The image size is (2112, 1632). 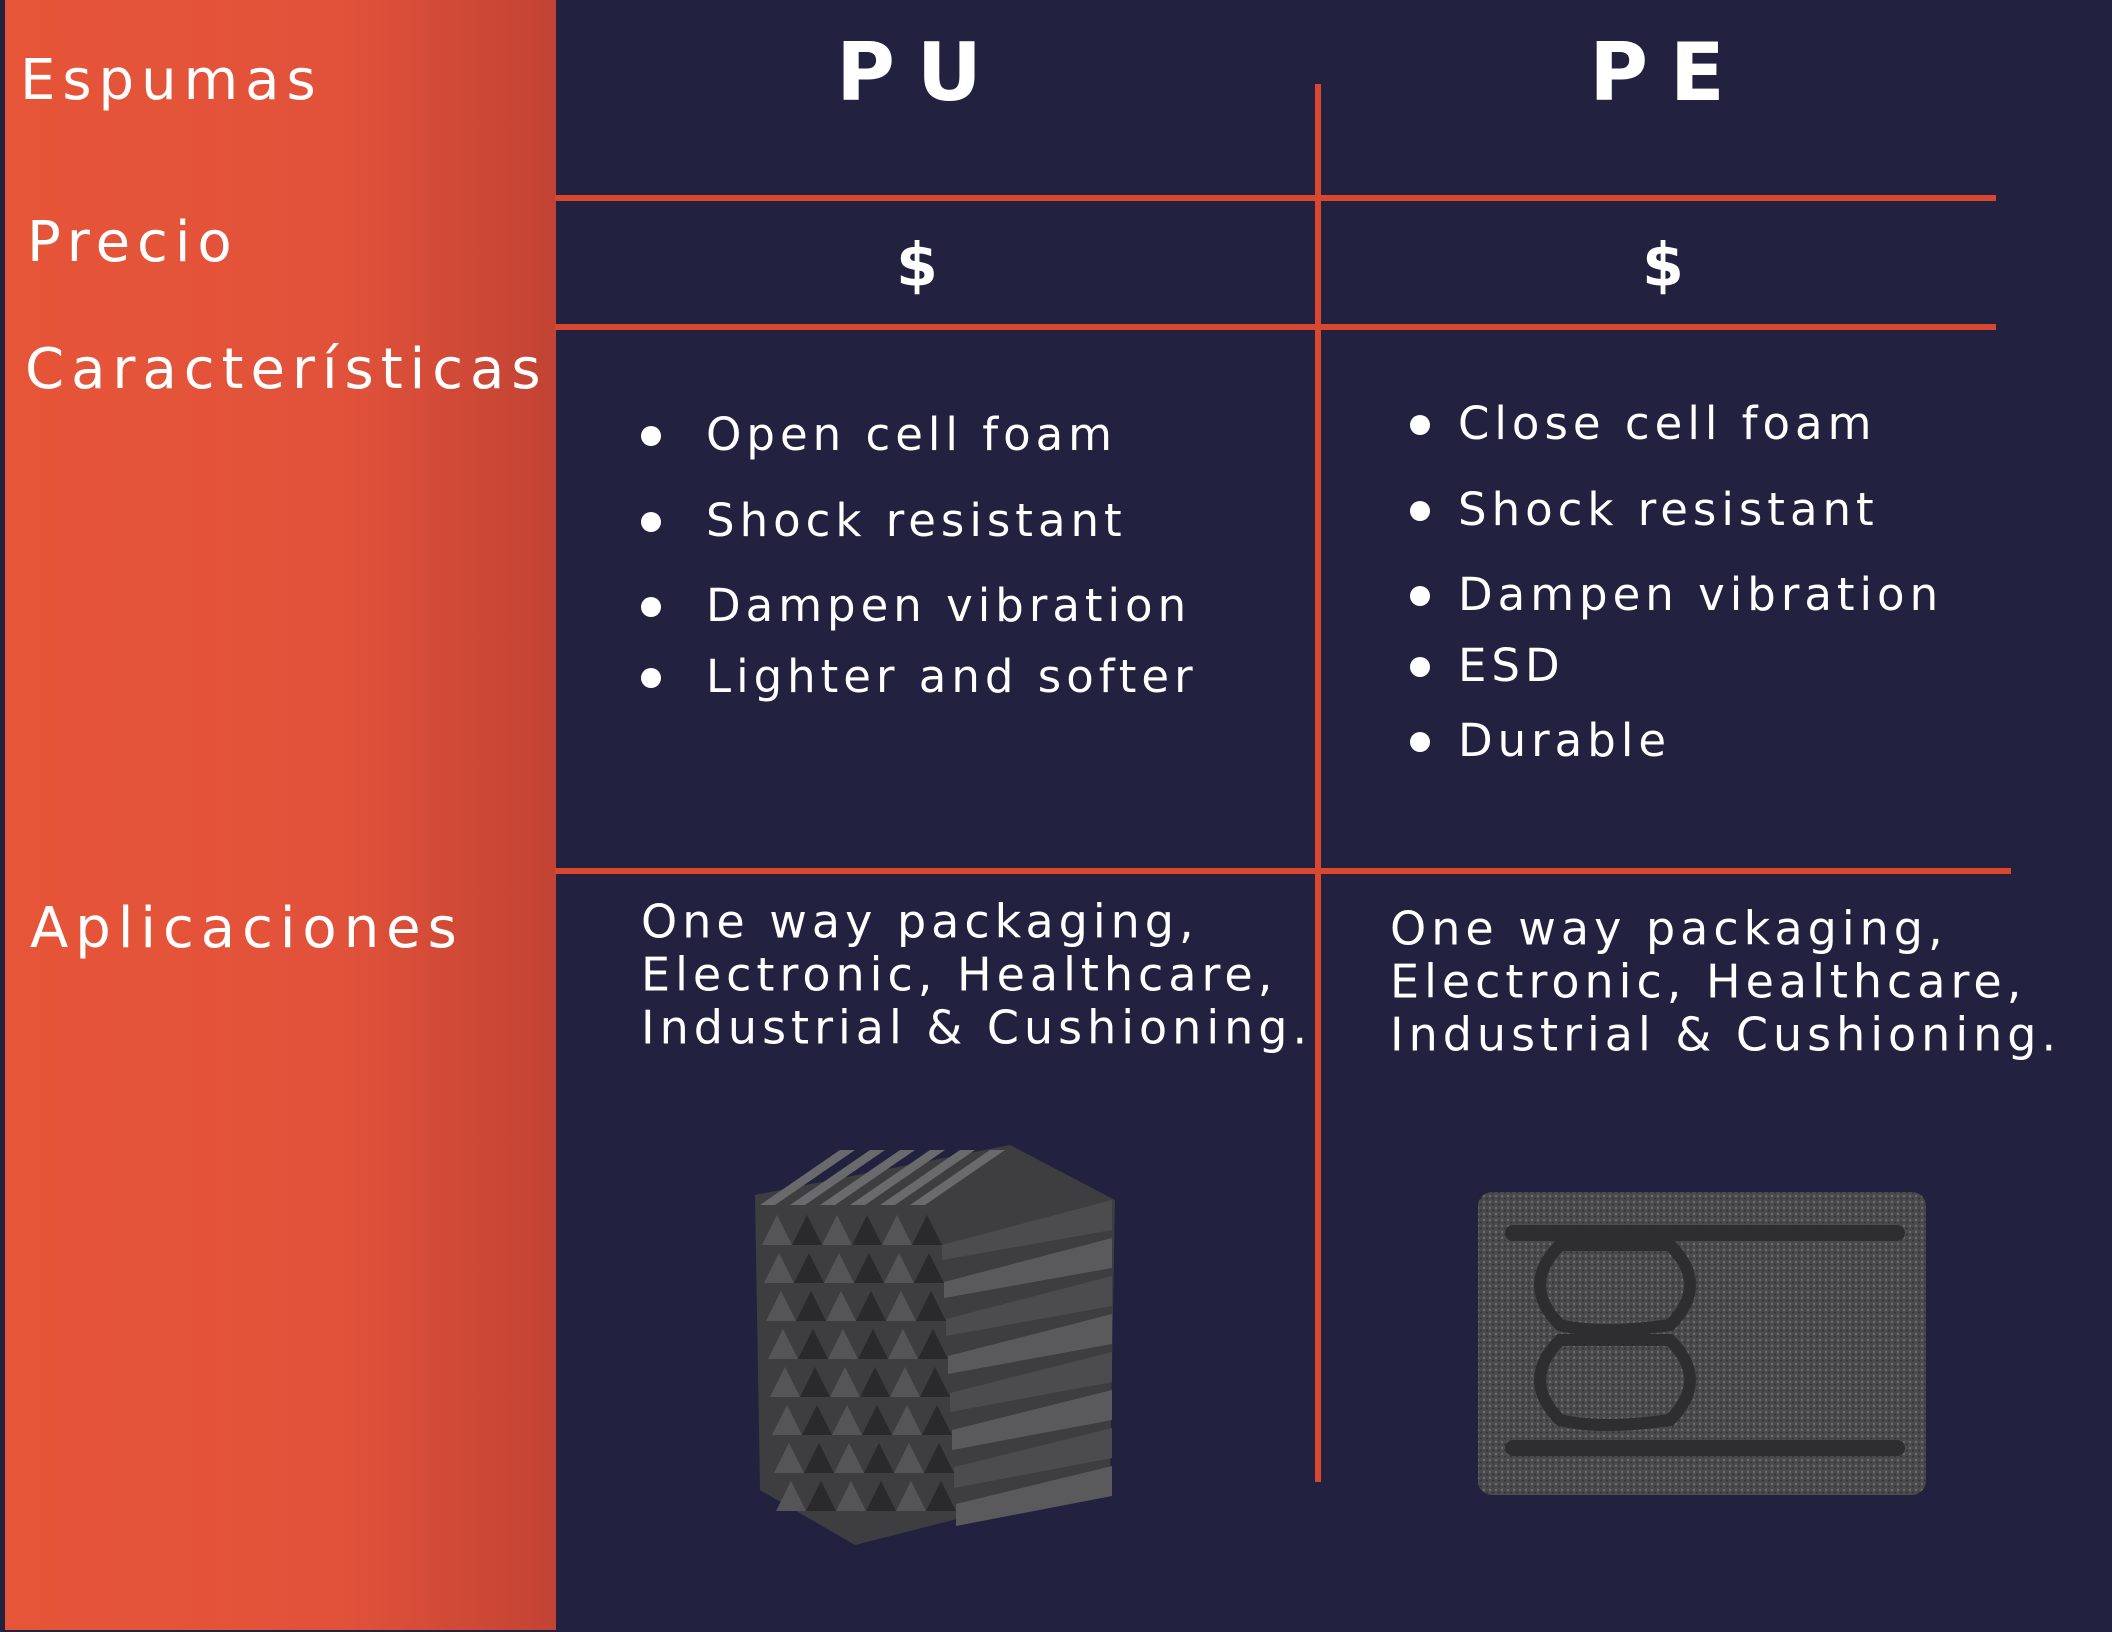 What do you see at coordinates (911, 434) in the screenshot?
I see `feature: Open cell foam` at bounding box center [911, 434].